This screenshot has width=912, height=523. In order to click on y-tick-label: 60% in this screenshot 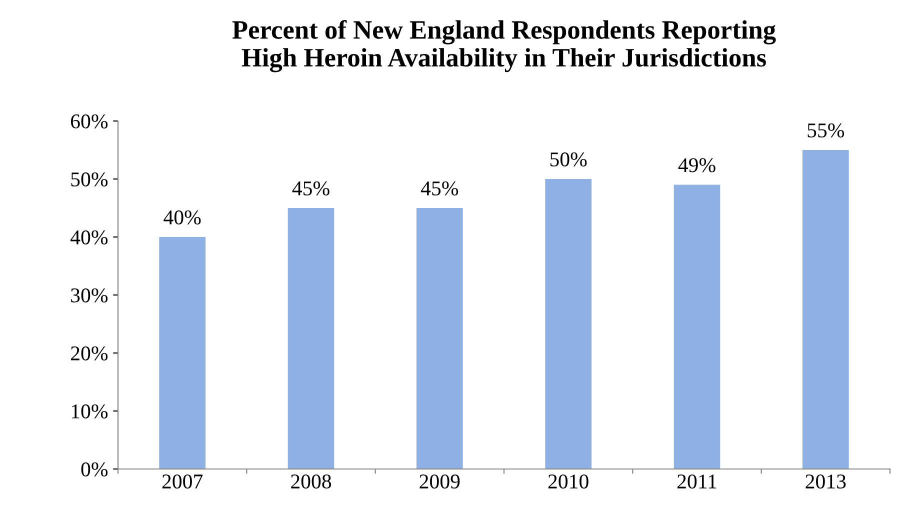, I will do `click(89, 121)`.